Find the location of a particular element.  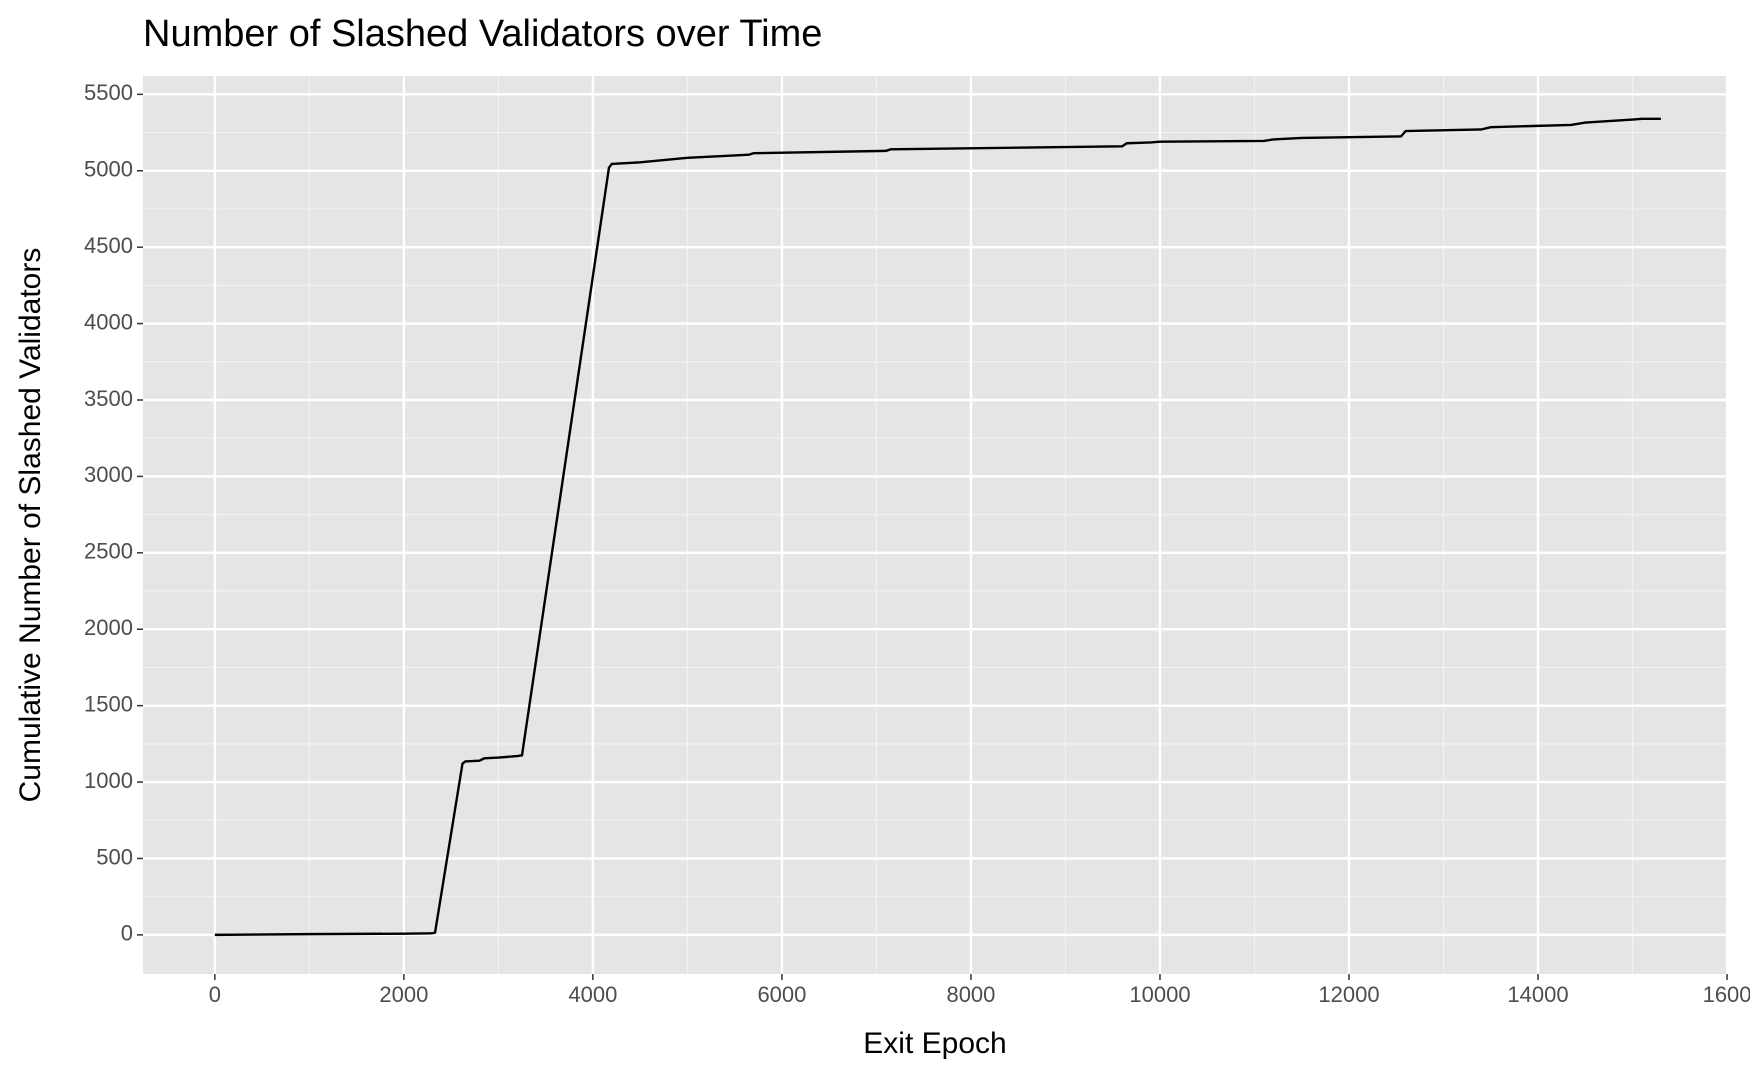

x-tick-label: 14000 is located at coordinates (1537, 994).